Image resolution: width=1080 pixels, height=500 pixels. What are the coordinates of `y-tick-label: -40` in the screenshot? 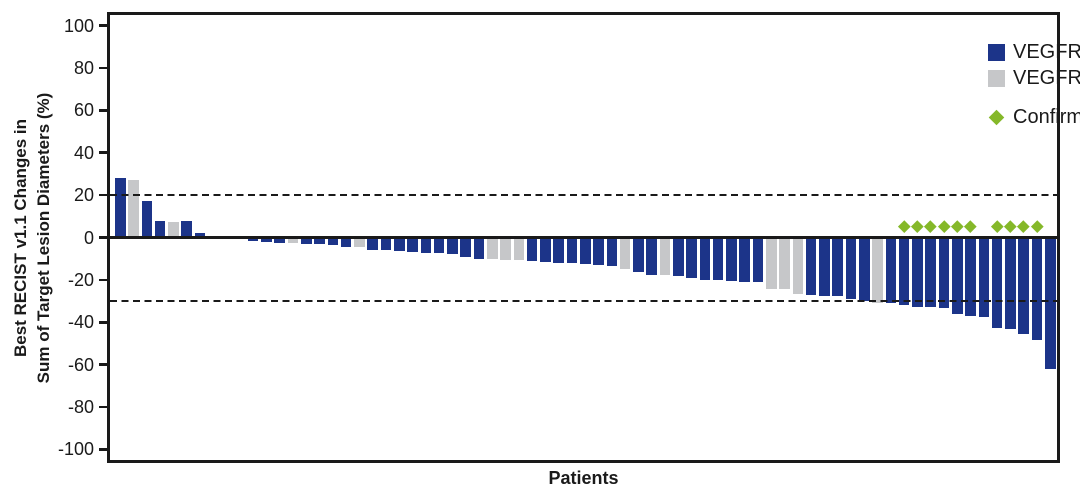 It's located at (80, 322).